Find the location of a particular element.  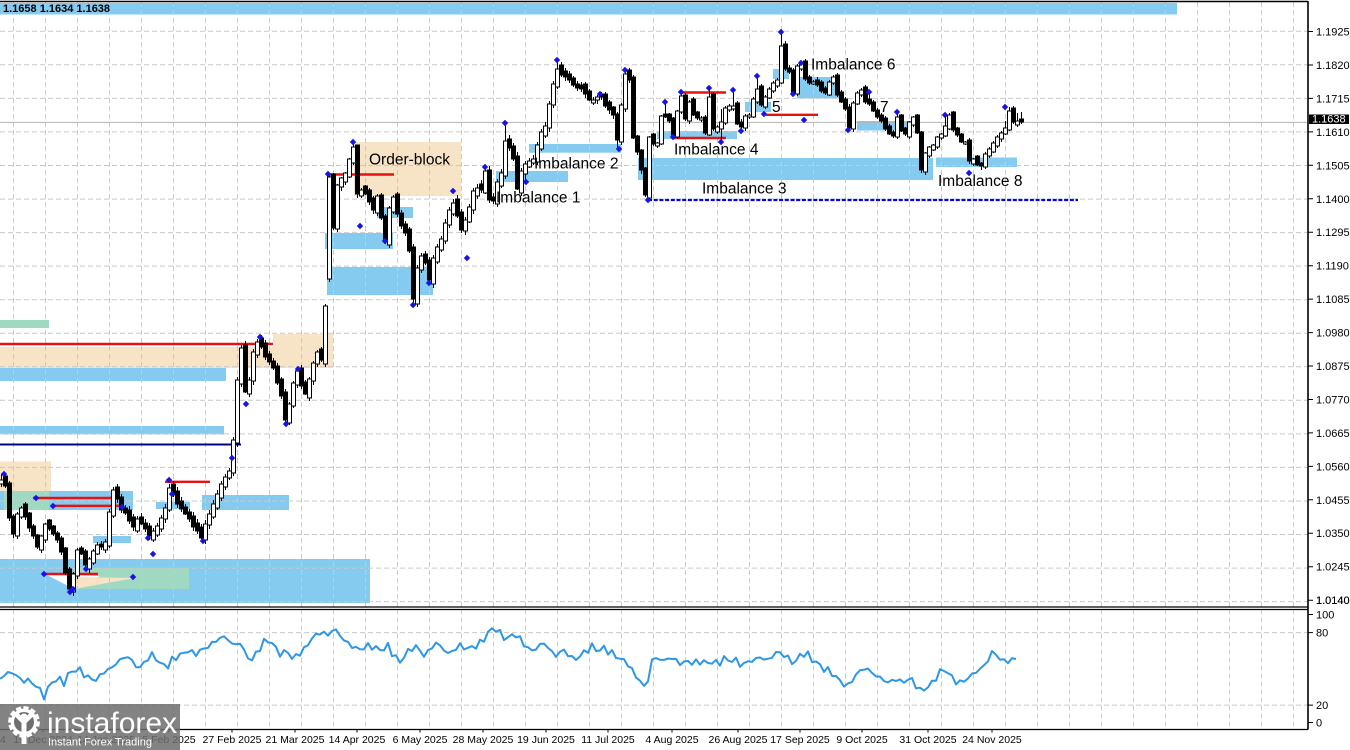

svg-text: 1.1400 is located at coordinates (1333, 200).